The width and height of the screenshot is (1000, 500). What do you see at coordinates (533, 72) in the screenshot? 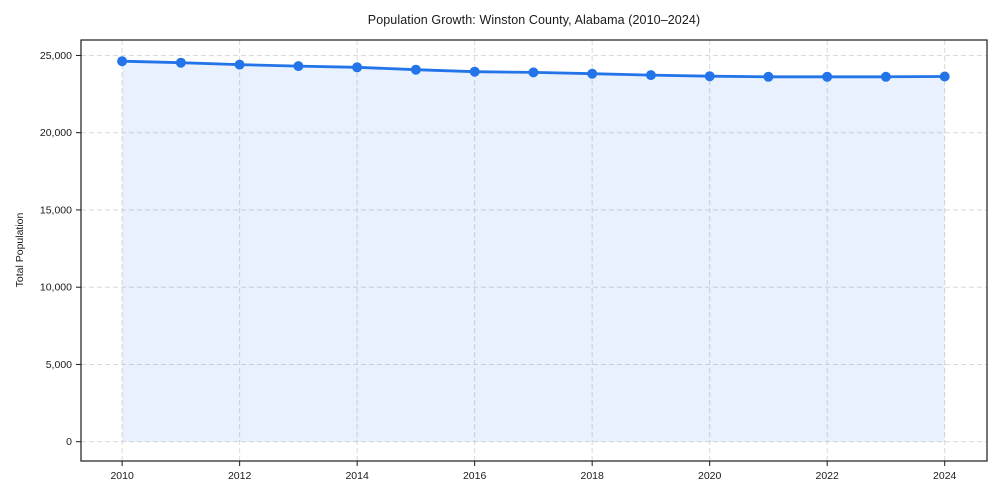
I see `data-point-2017` at bounding box center [533, 72].